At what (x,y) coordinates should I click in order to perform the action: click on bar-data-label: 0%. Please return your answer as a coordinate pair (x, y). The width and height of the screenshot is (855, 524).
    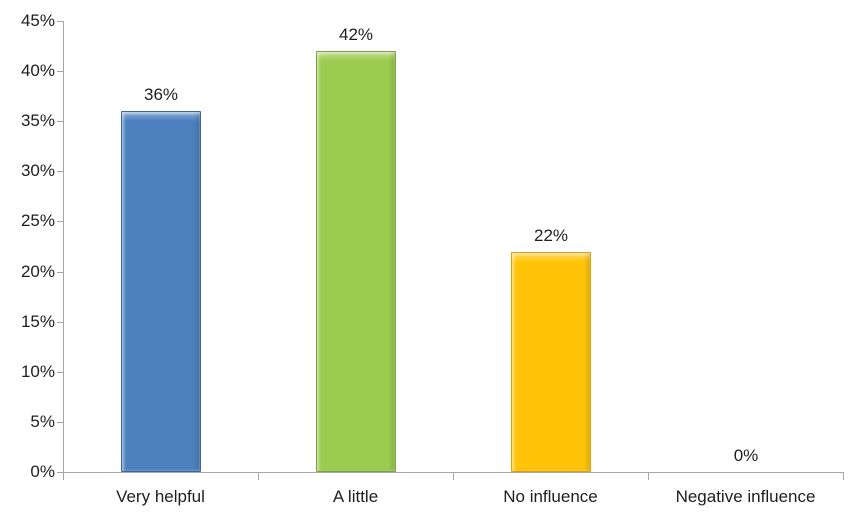
    Looking at the image, I should click on (746, 455).